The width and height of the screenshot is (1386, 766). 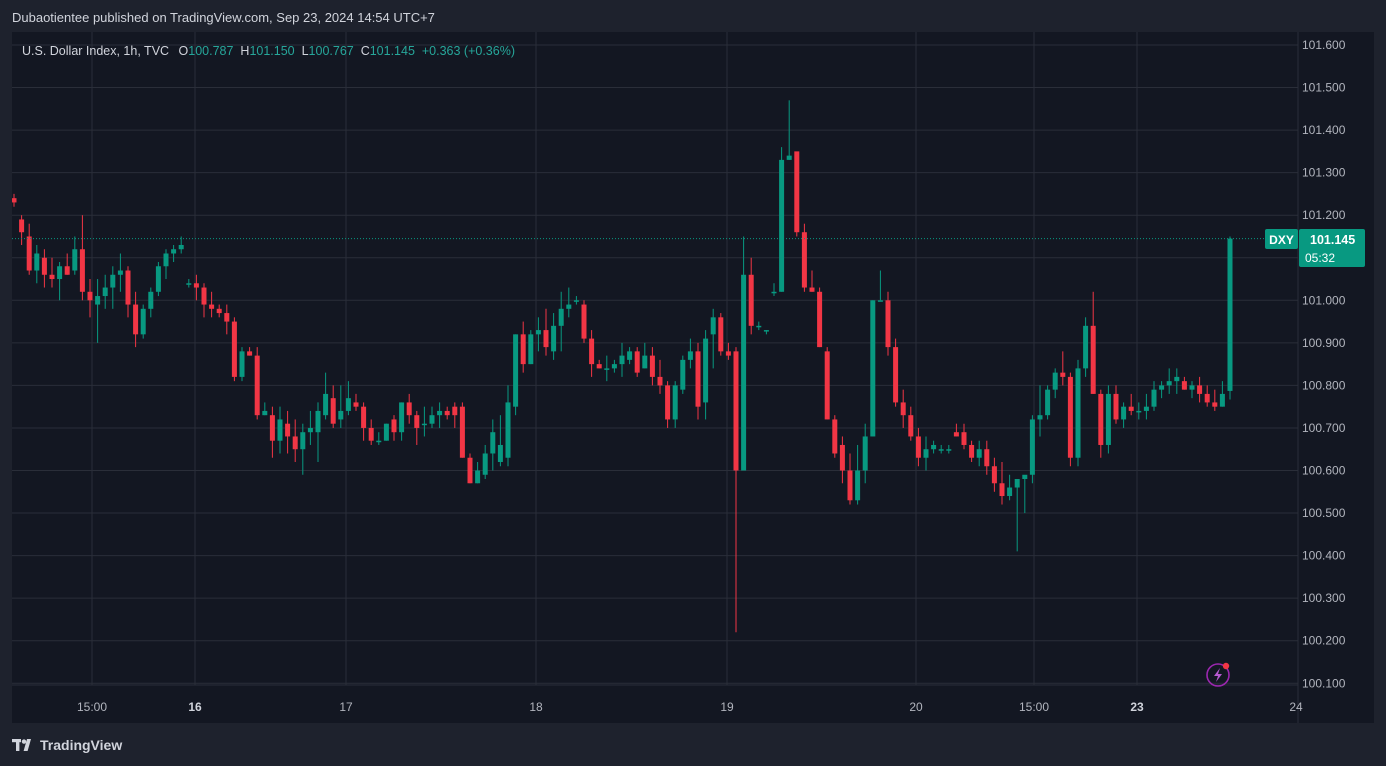 What do you see at coordinates (1324, 471) in the screenshot?
I see `y-tick-label: 100.600` at bounding box center [1324, 471].